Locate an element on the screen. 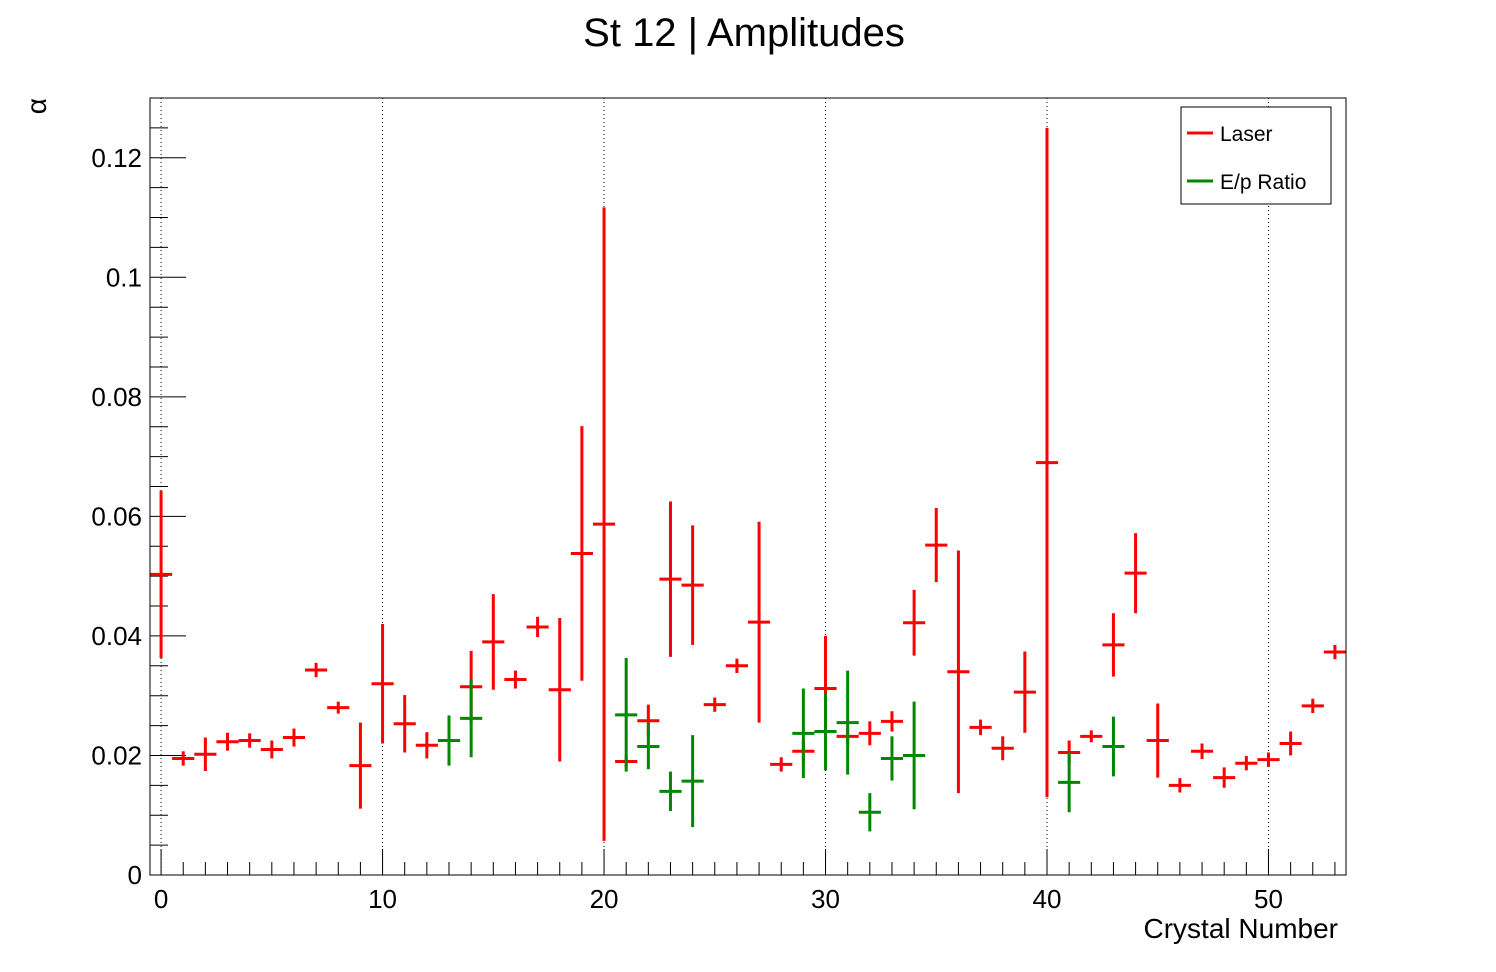 Image resolution: width=1496 pixels, height=972 pixels. chart-title: St 12 | Amplitudes is located at coordinates (744, 33).